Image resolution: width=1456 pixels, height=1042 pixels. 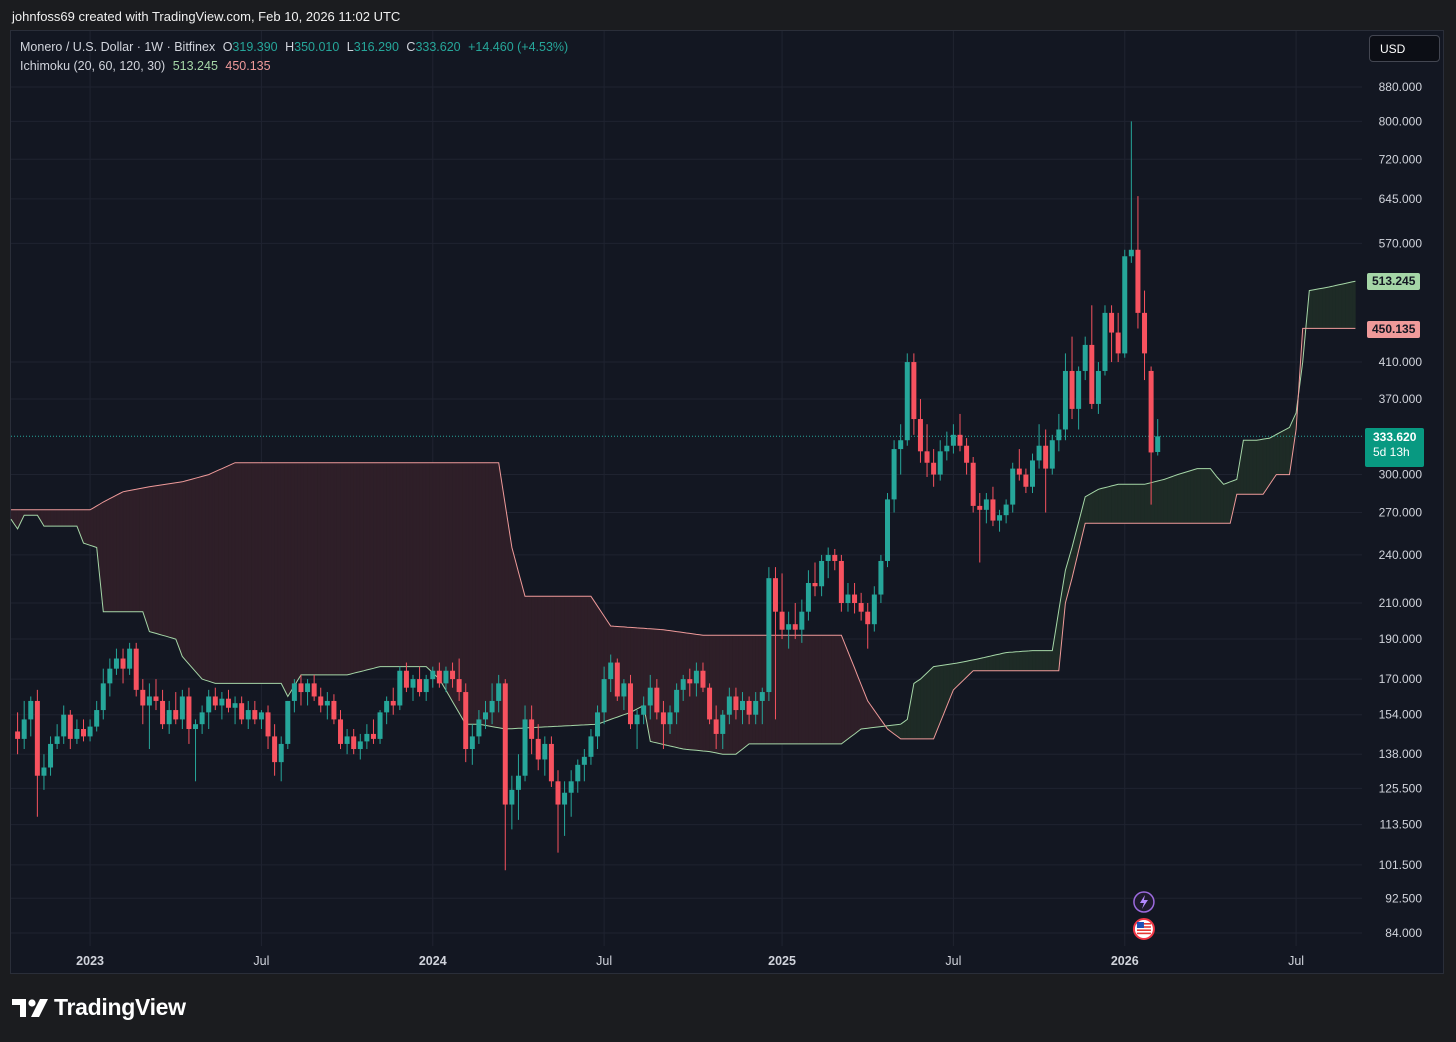 What do you see at coordinates (1404, 48) in the screenshot?
I see `currency-button: USD` at bounding box center [1404, 48].